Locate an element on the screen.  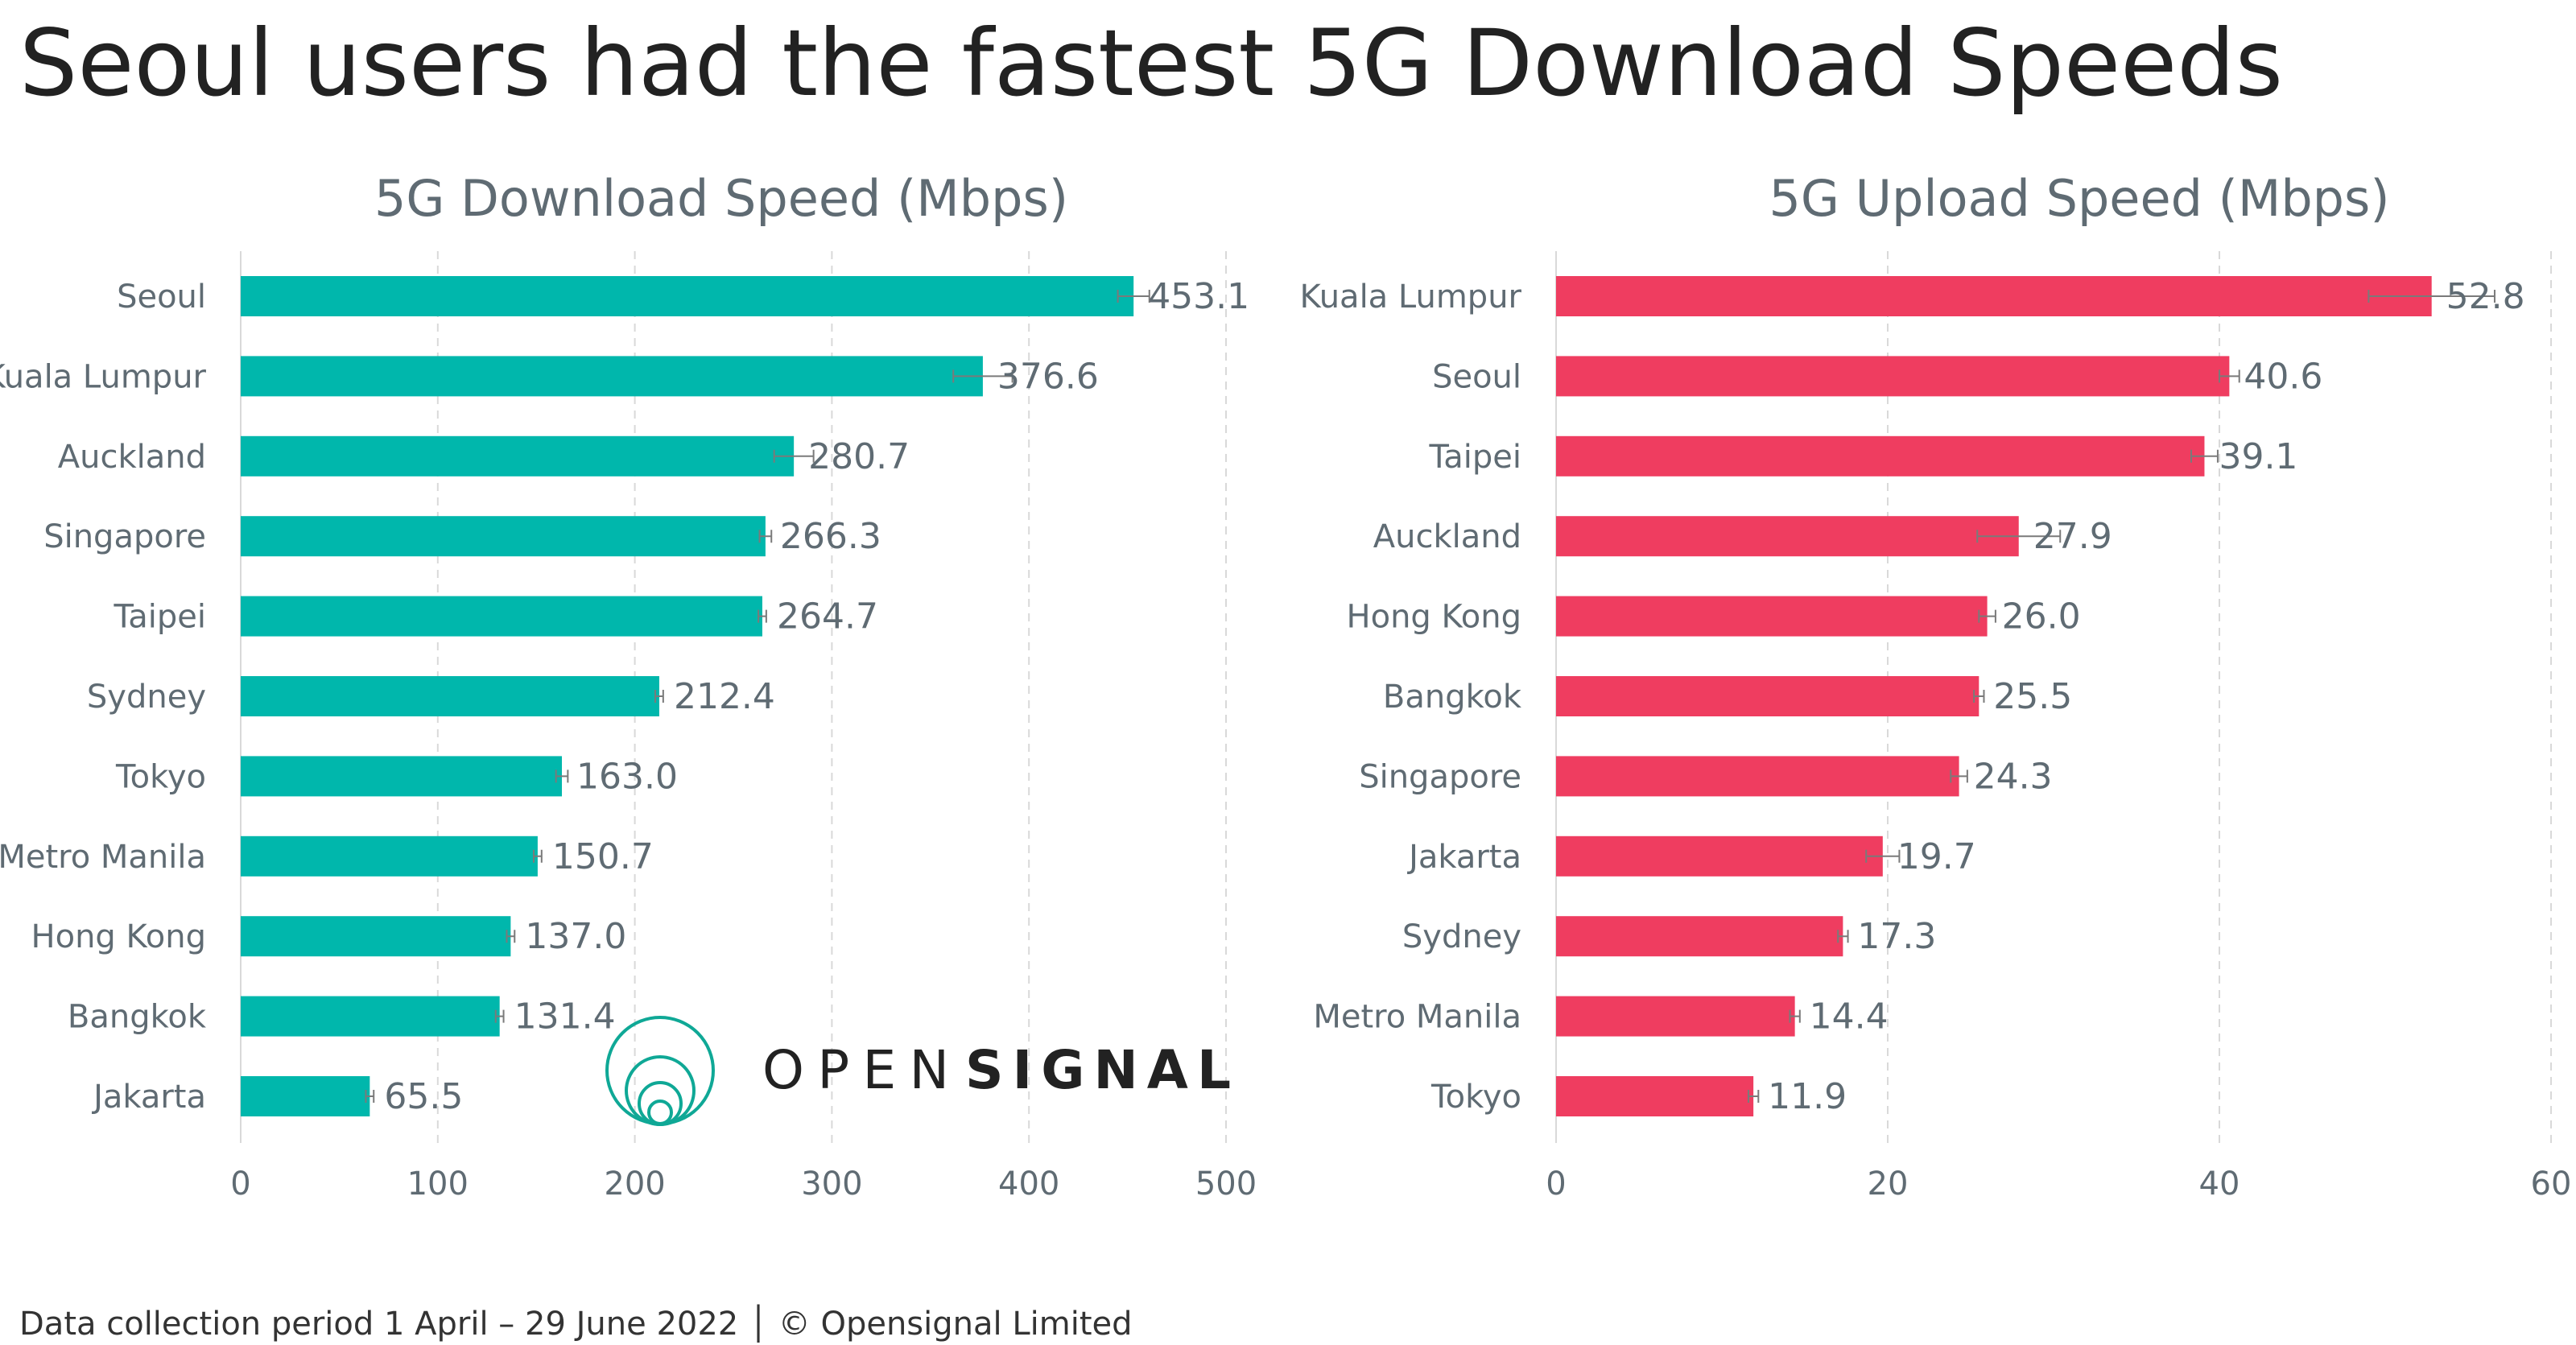
value-label: 65.5 is located at coordinates (423, 1096).